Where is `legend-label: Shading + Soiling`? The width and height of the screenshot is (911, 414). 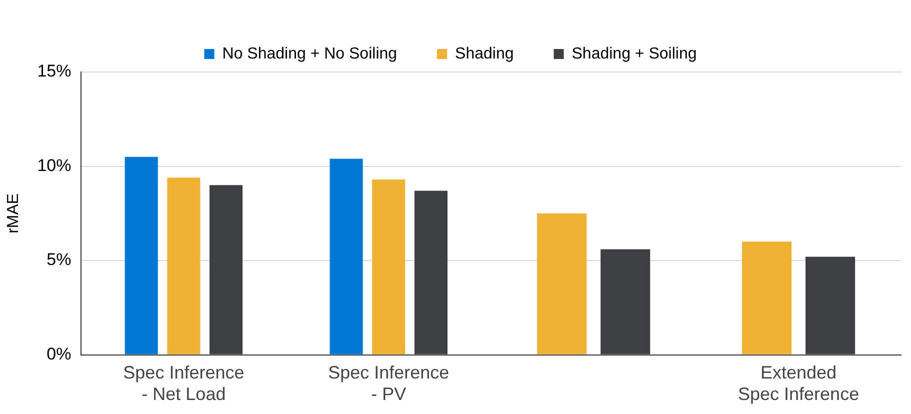
legend-label: Shading + Soiling is located at coordinates (634, 53).